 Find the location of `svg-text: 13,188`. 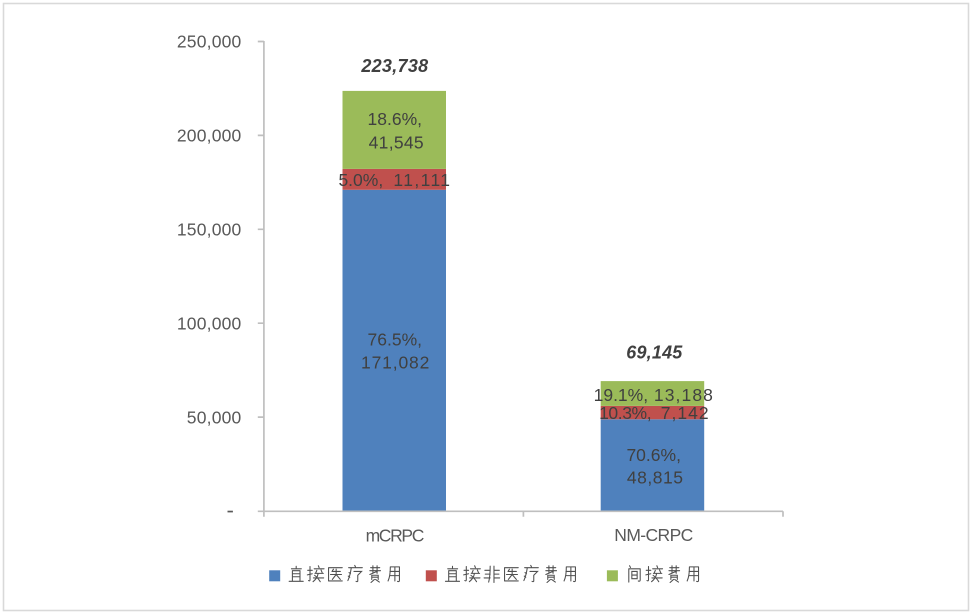

svg-text: 13,188 is located at coordinates (684, 395).